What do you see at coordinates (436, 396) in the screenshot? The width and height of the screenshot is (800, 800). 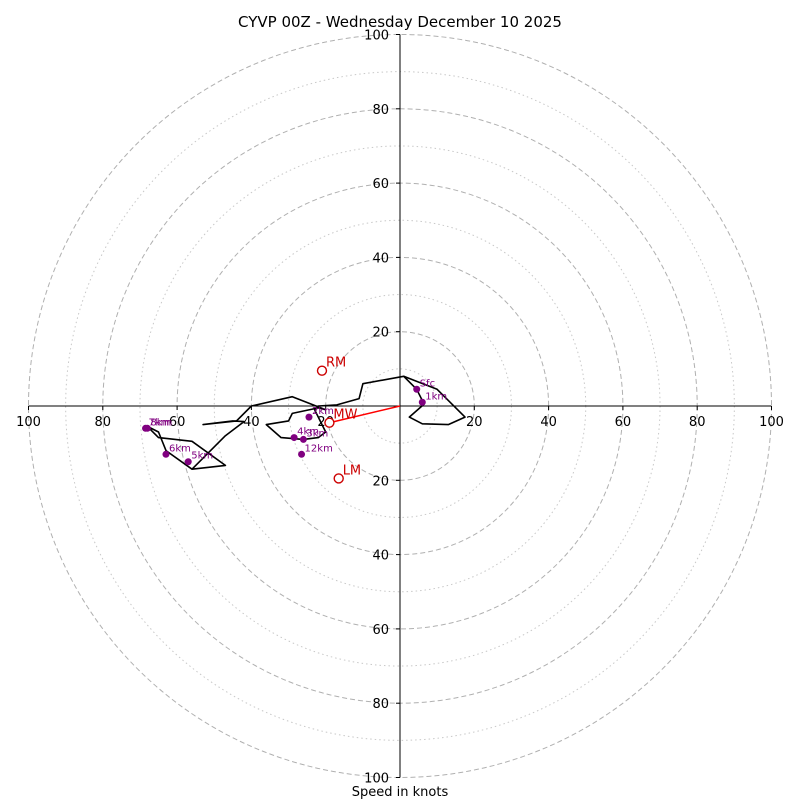 I see `height-label-1km: 1km` at bounding box center [436, 396].